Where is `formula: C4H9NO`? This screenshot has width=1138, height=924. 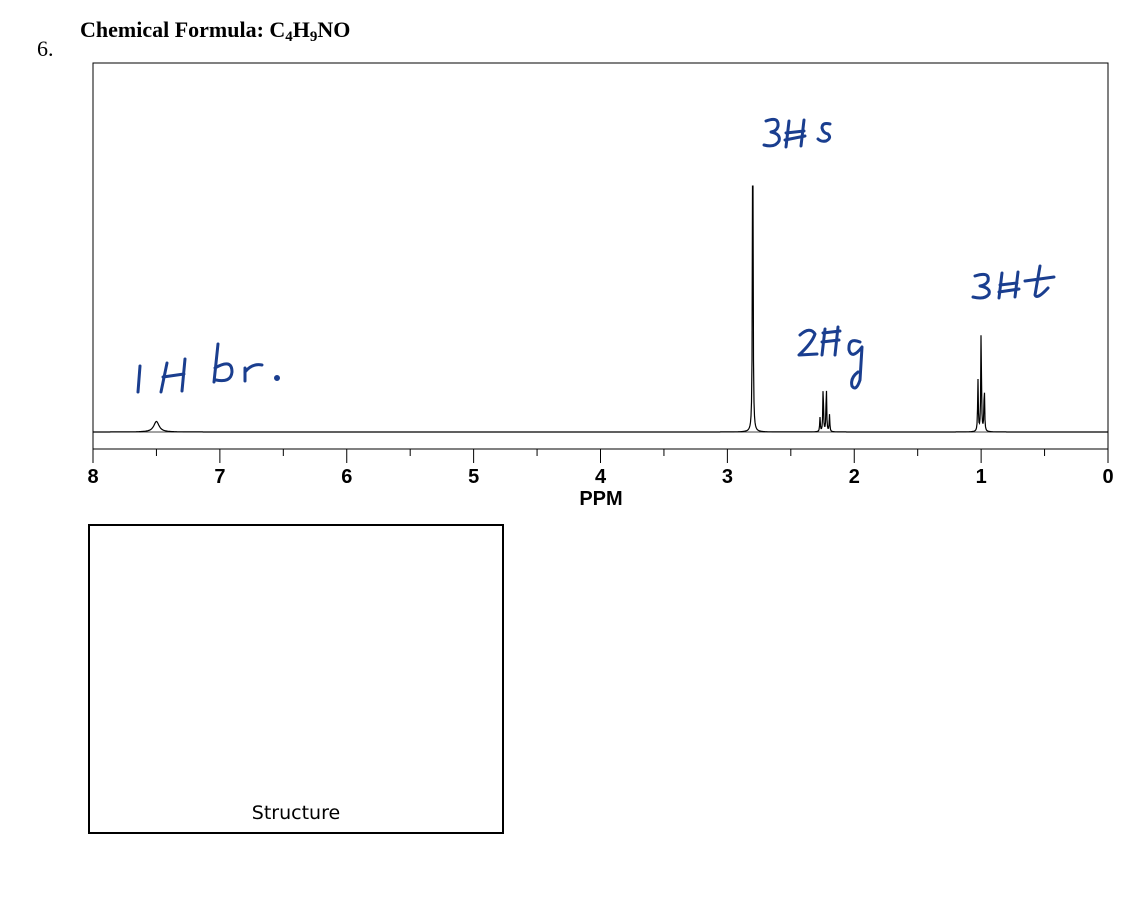
formula: C4H9NO is located at coordinates (310, 31).